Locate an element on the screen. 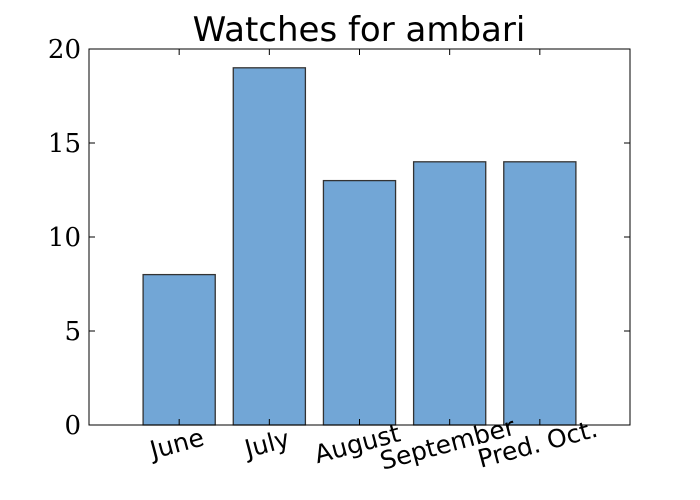  bar-june is located at coordinates (179, 349).